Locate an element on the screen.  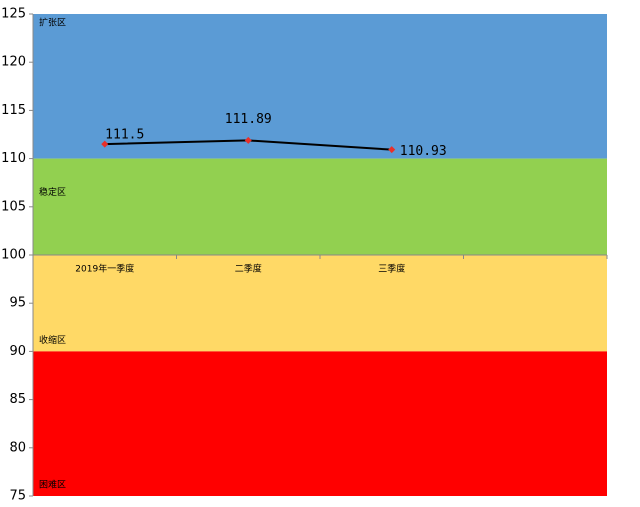
y-tick-label: 120 is located at coordinates (13, 62).